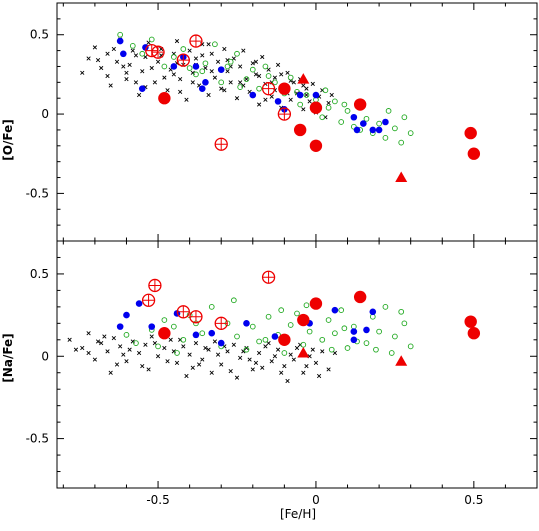 This screenshot has height=531, width=539. What do you see at coordinates (157, 500) in the screenshot?
I see `x-tick-label: -0.5` at bounding box center [157, 500].